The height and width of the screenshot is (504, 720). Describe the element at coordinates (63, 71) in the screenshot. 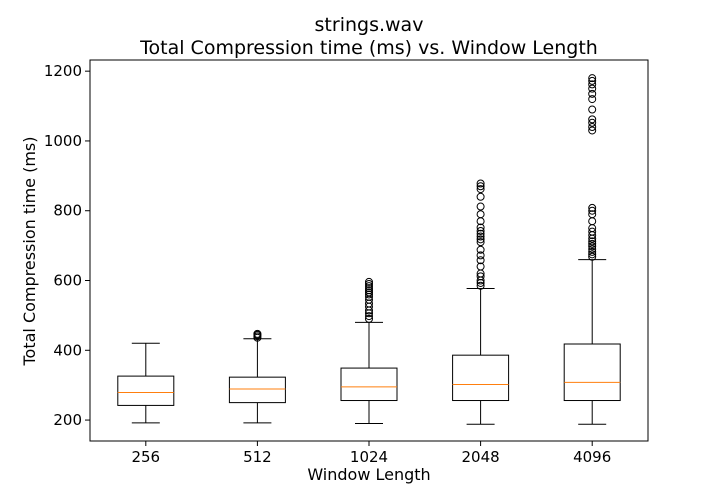

I see `y-tick-label: 1200` at that location.